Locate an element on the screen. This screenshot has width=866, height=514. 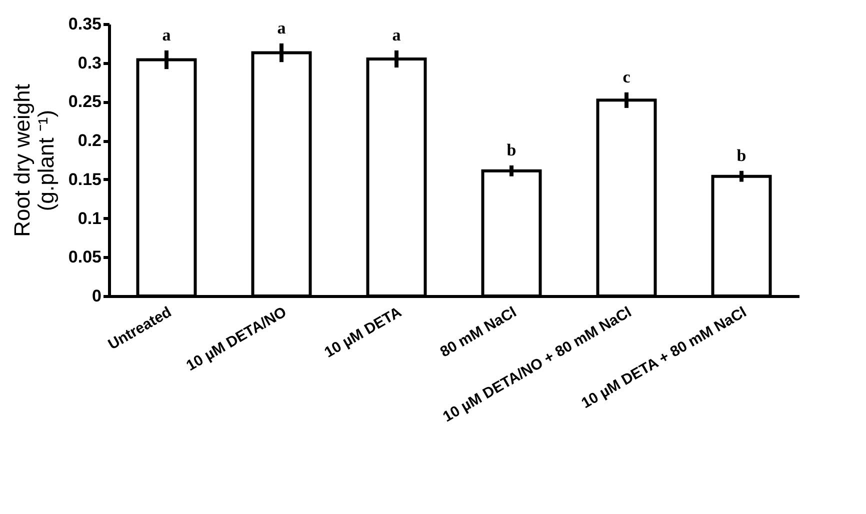
y-tick-label: 0.05 is located at coordinates (85, 257).